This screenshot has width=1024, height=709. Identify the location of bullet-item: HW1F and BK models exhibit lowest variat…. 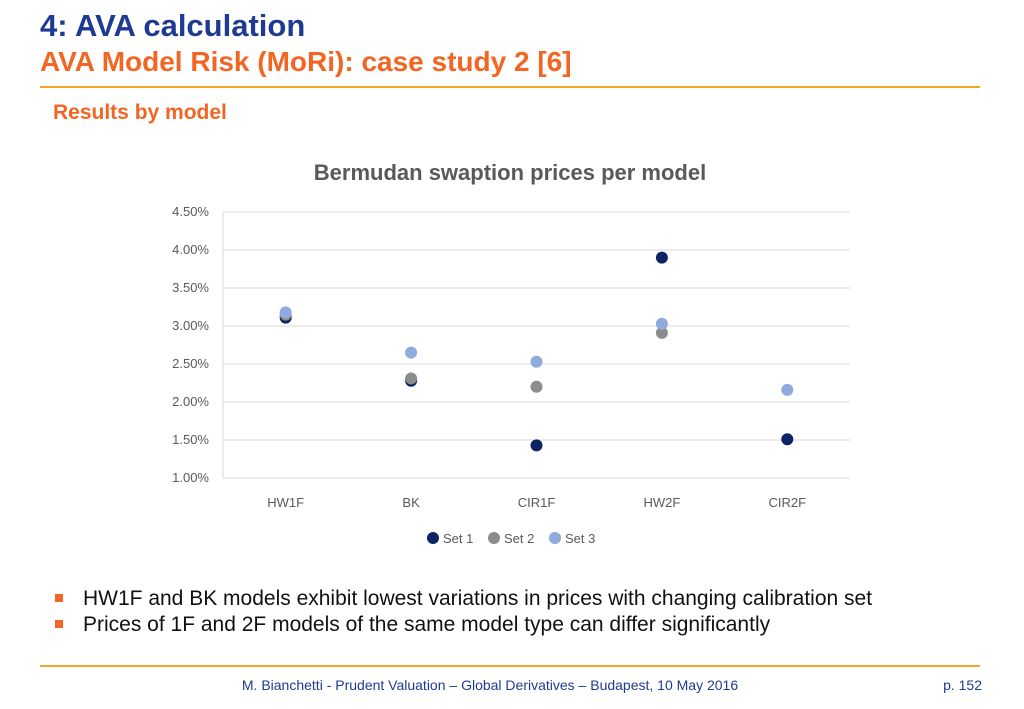
(462, 599).